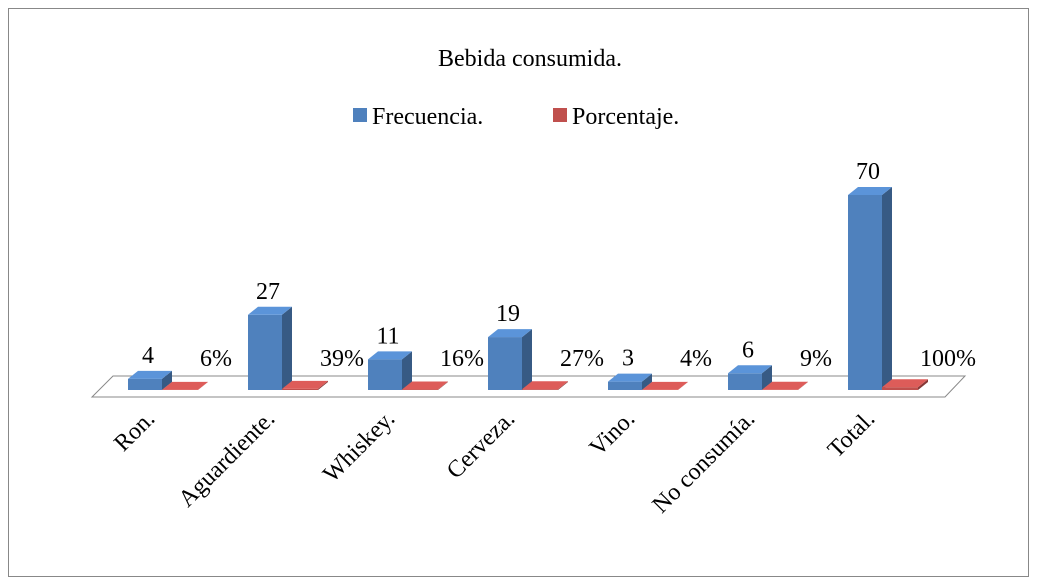 The height and width of the screenshot is (579, 1037). I want to click on data-label: 11, so click(387, 336).